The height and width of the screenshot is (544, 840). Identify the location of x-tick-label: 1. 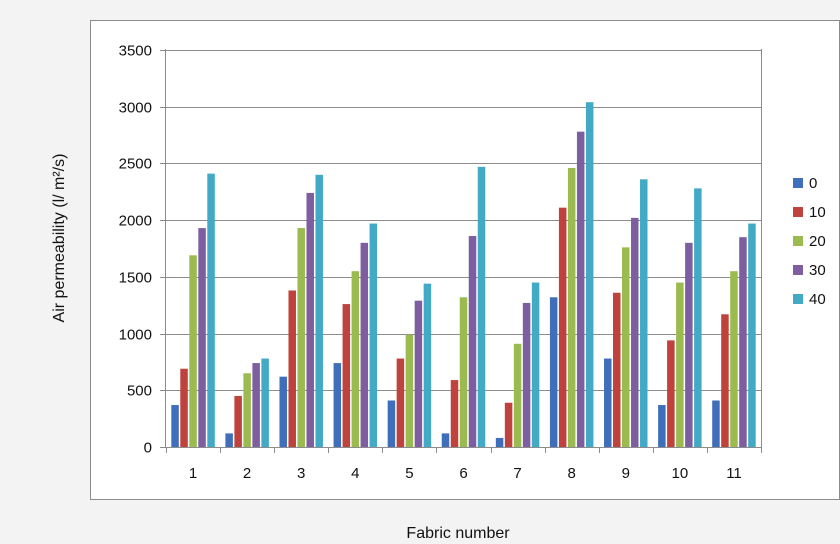
(193, 473).